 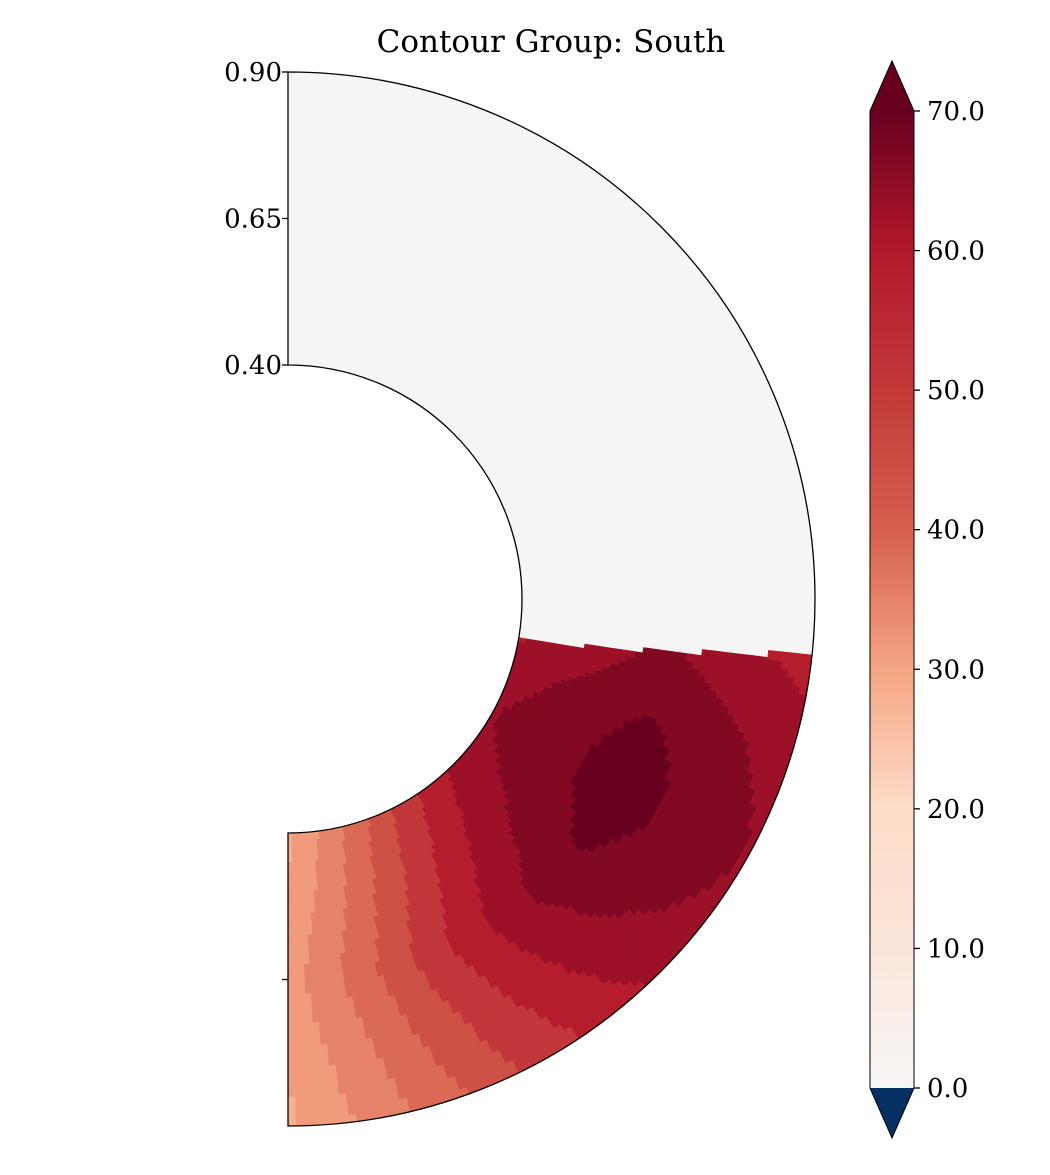 What do you see at coordinates (956, 112) in the screenshot?
I see `colorbar-tick-label: 70.0` at bounding box center [956, 112].